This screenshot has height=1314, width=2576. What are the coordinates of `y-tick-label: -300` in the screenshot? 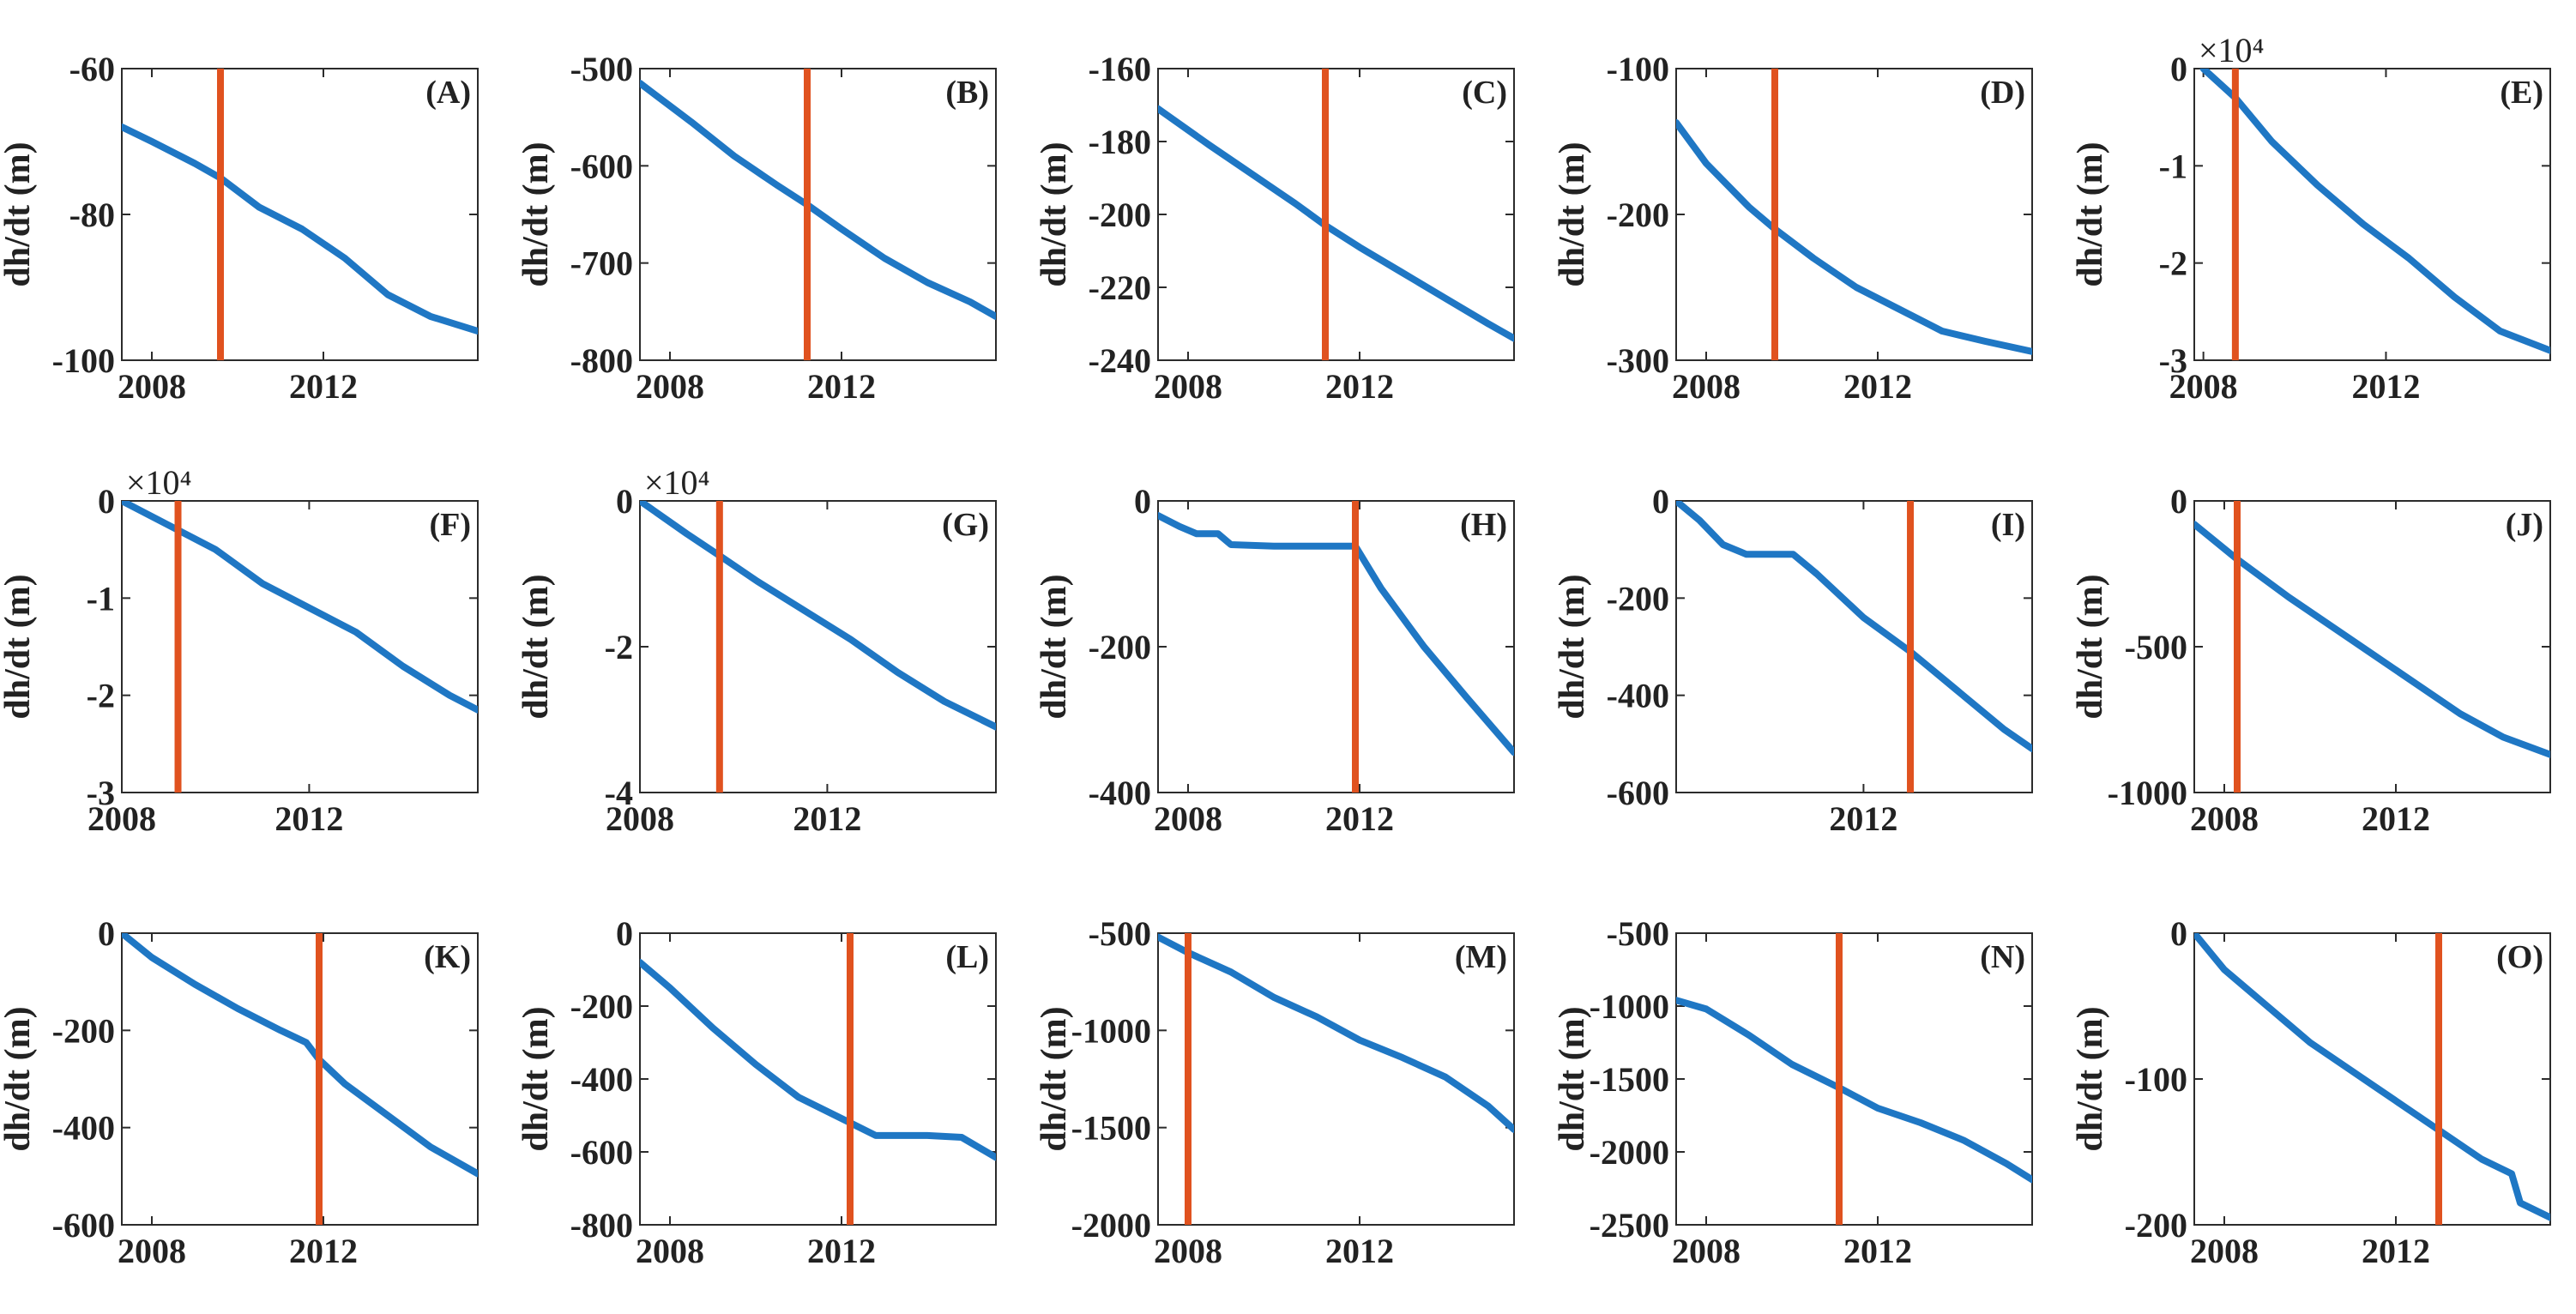 It's located at (1638, 360).